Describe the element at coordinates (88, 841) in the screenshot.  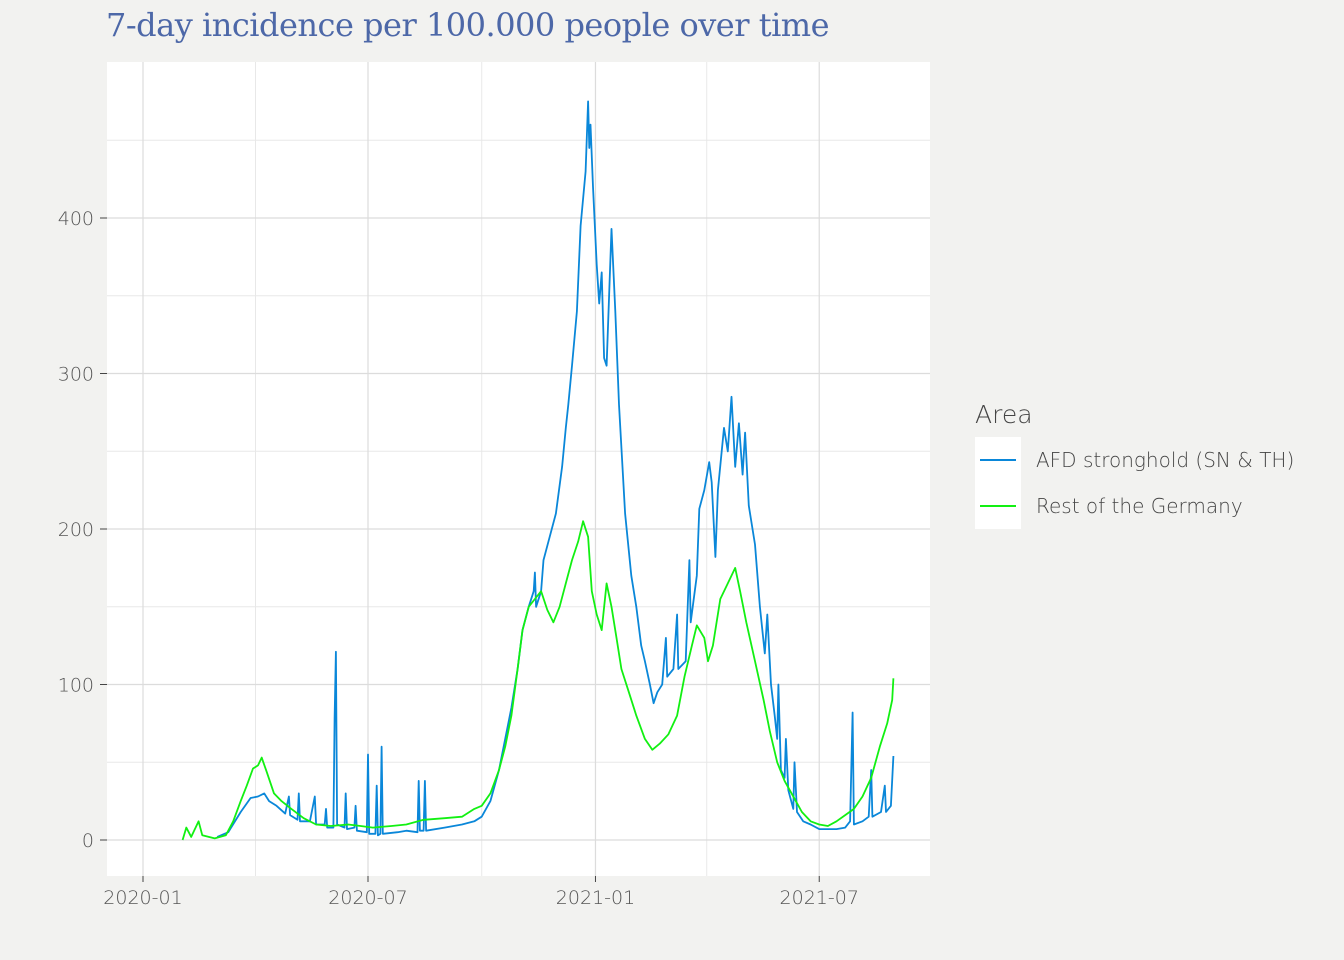
I see `y-tick-label: 0` at that location.